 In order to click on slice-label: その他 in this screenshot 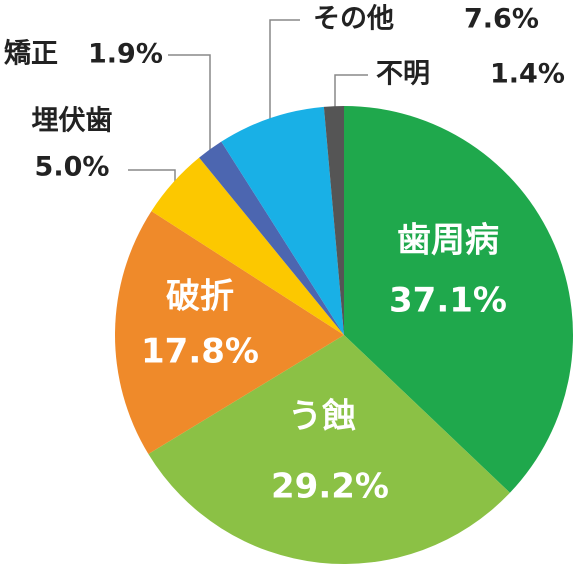, I will do `click(353, 19)`.